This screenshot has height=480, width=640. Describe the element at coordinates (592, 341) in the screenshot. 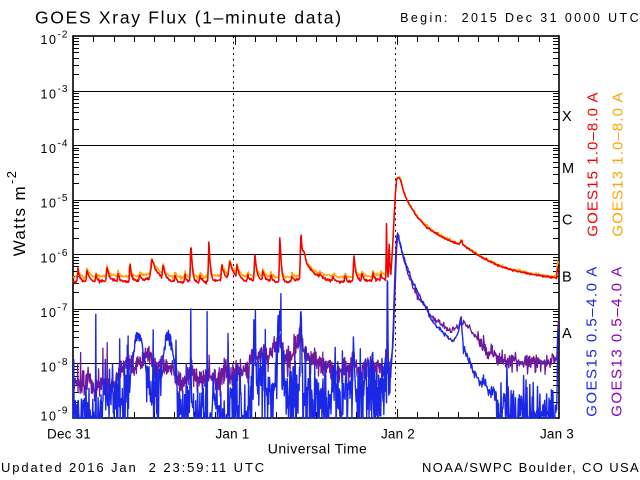

I see `svg-text: GOES15 0.5–4.0 A` at that location.